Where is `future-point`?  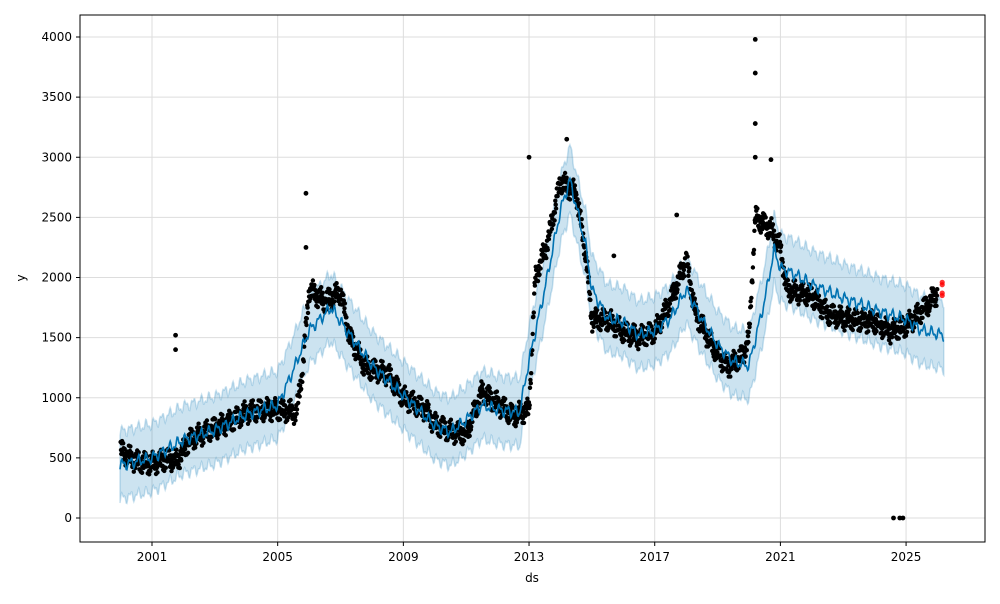 future-point is located at coordinates (942, 282).